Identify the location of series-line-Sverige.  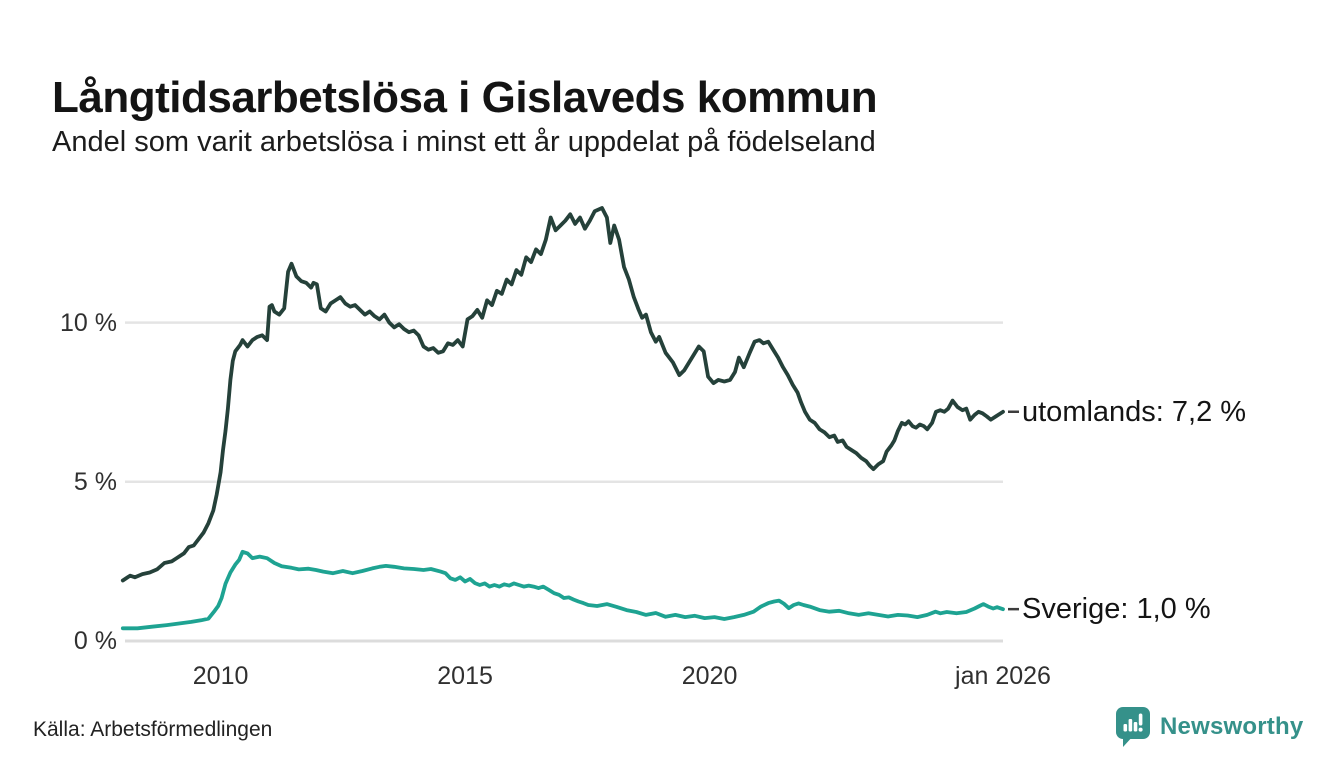
(562, 590).